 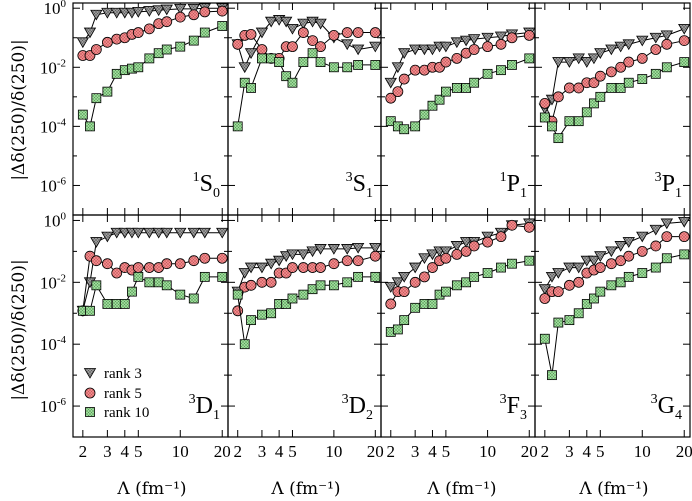 What do you see at coordinates (117, 413) in the screenshot?
I see `legend-item-rank-10: rank 10` at bounding box center [117, 413].